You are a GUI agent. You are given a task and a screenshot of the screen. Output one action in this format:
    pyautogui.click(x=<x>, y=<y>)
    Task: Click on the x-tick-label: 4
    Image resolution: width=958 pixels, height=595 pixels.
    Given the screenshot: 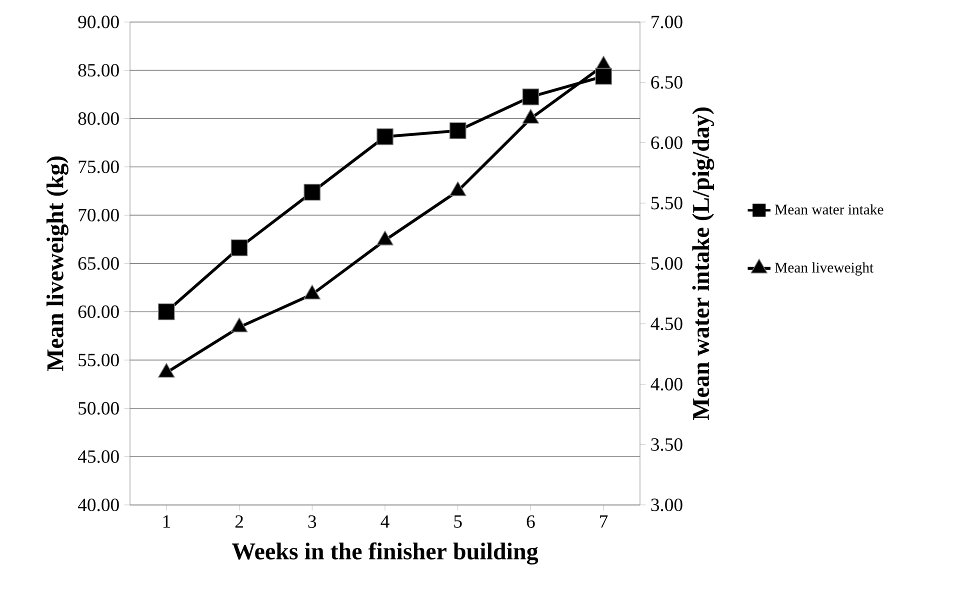 What is the action you would take?
    pyautogui.click(x=385, y=521)
    